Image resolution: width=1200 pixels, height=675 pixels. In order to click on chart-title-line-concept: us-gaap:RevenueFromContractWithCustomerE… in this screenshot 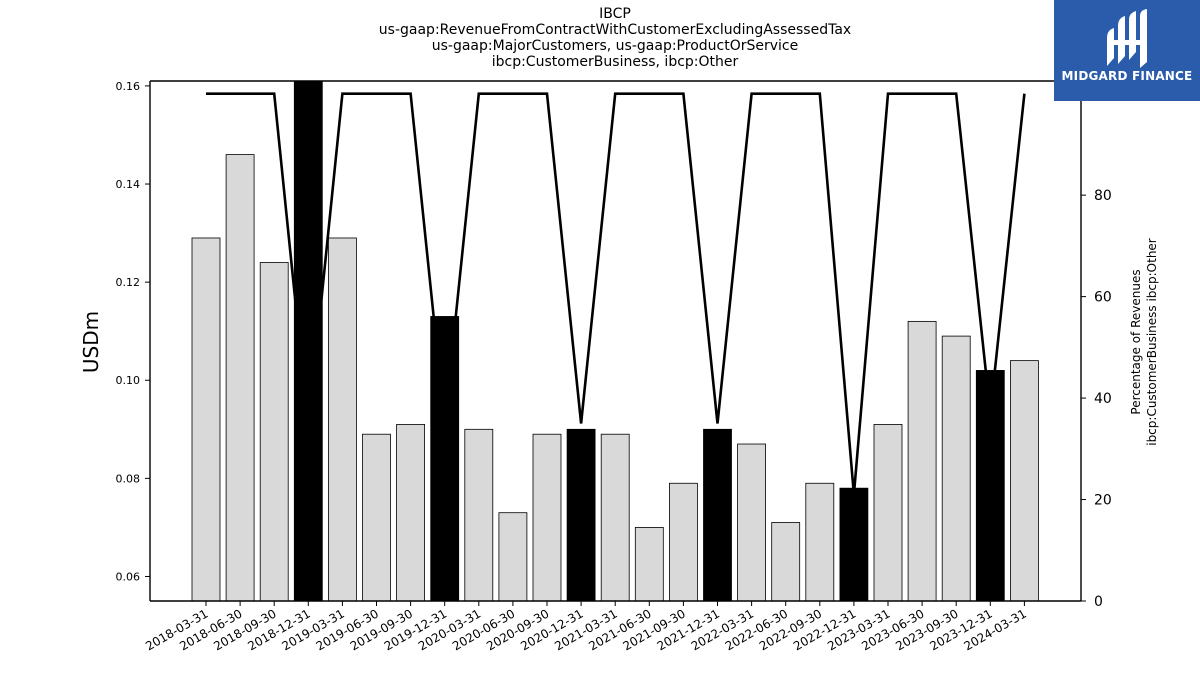, I will do `click(615, 30)`.